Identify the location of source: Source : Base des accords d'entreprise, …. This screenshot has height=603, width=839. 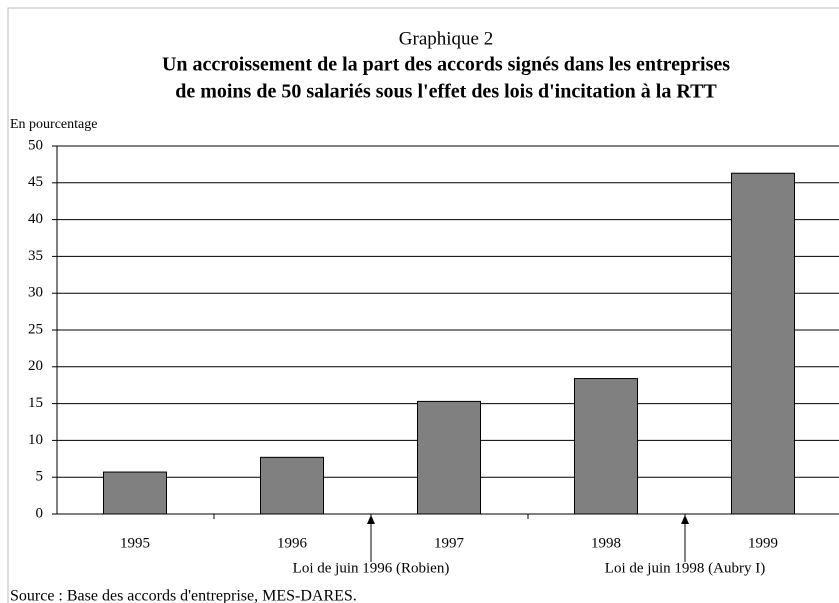
(183, 595).